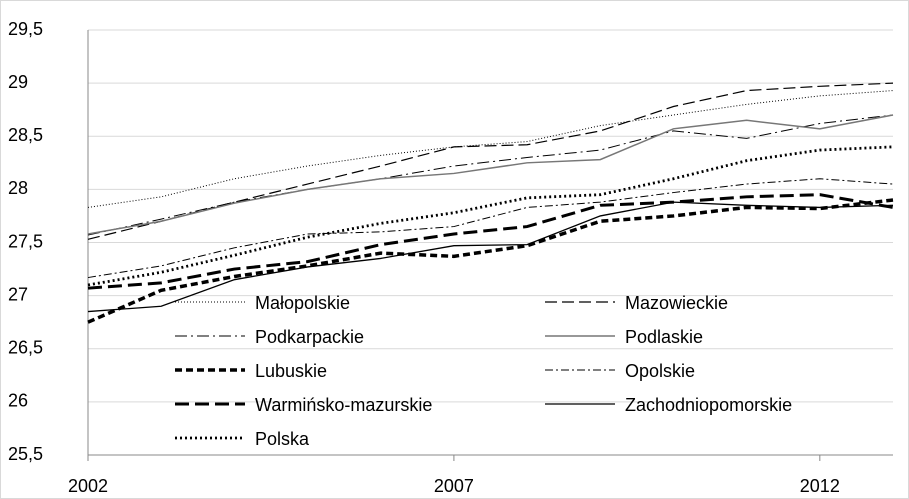 The height and width of the screenshot is (499, 909). I want to click on x-tick-label: 2002, so click(88, 486).